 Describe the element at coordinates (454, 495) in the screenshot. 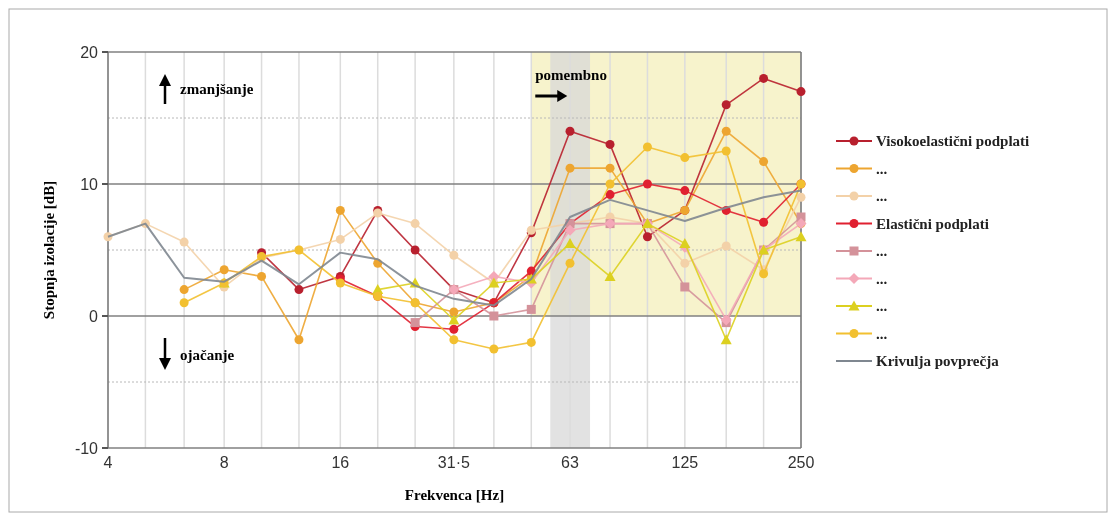

I see `x-axis-title: Frekvenca [Hz]` at that location.